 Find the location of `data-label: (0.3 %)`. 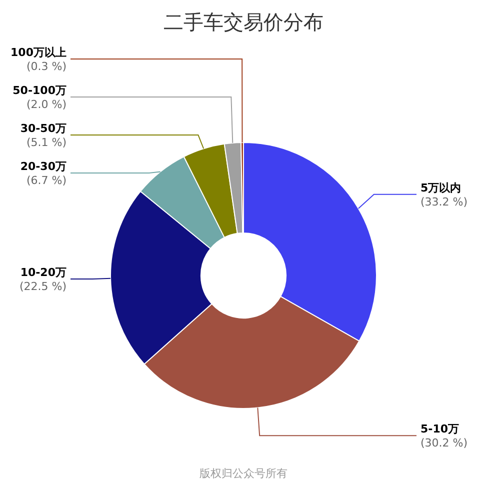

data-label: (0.3 %) is located at coordinates (46, 66).